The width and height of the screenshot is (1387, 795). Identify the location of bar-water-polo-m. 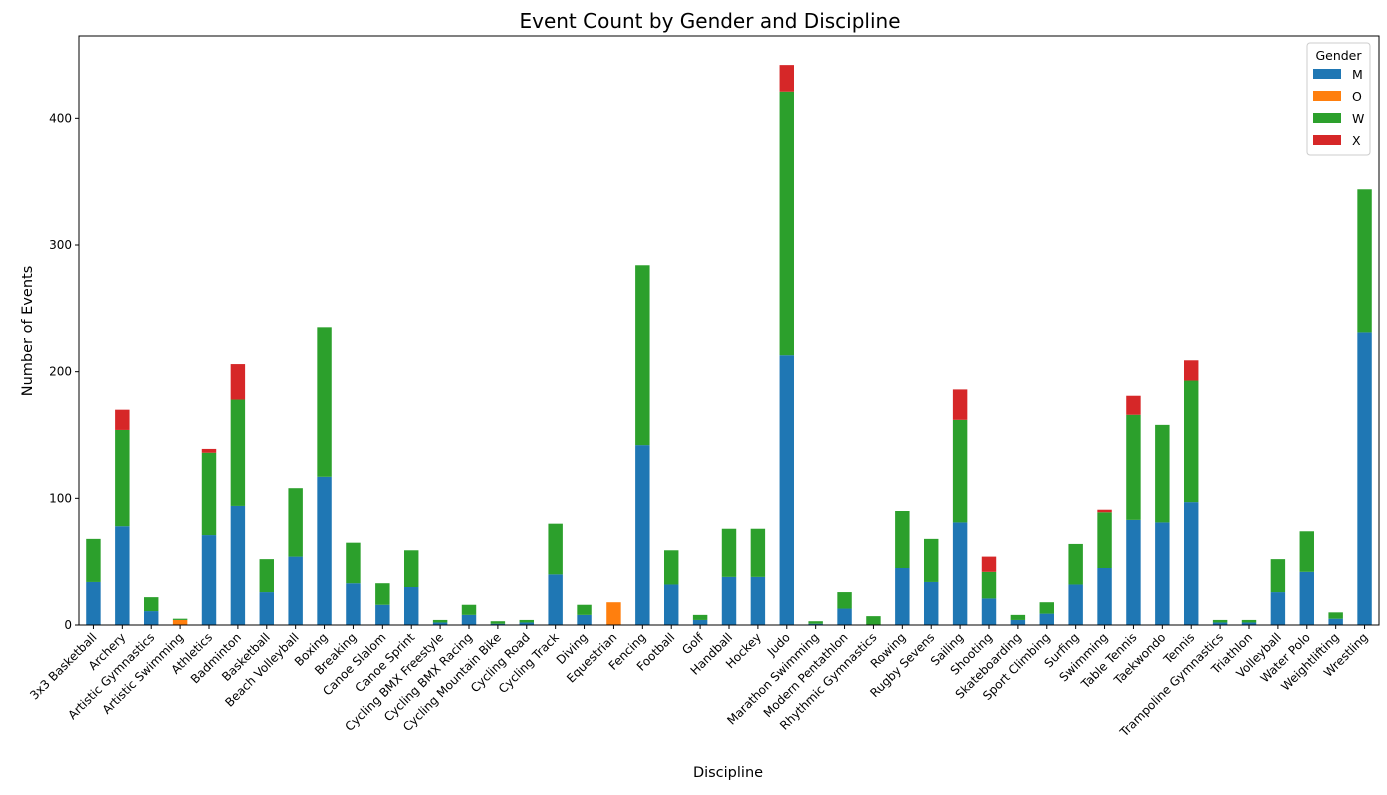
(1306, 598).